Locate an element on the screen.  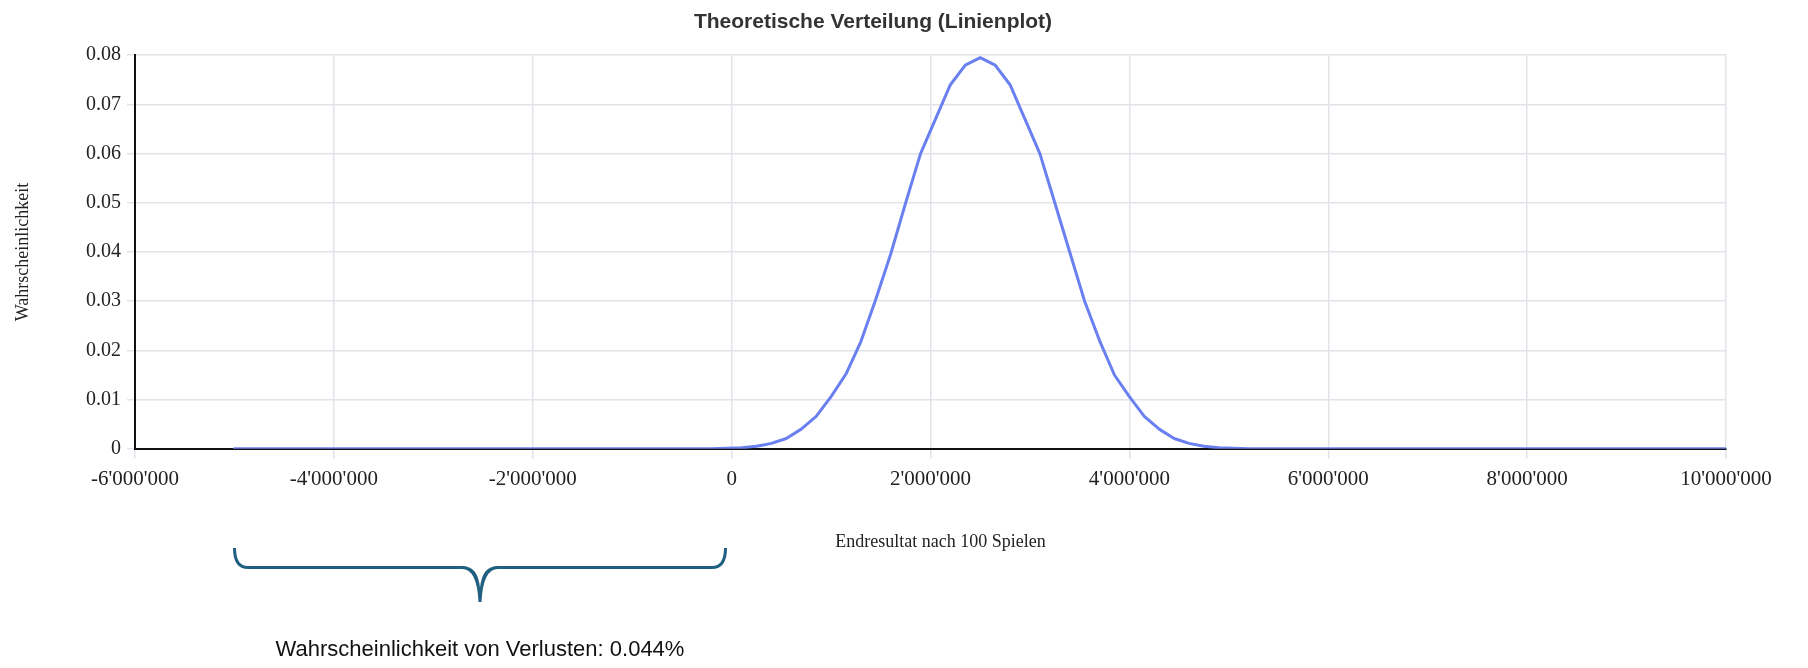
x-tick-label: 6'000'000 is located at coordinates (1328, 477).